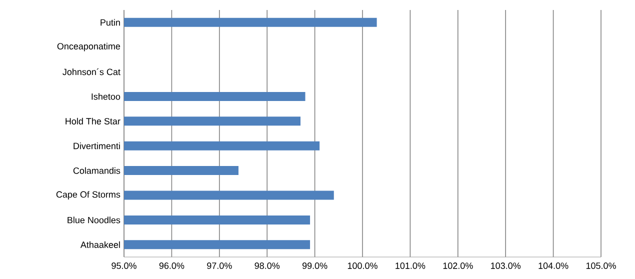  Describe the element at coordinates (106, 96) in the screenshot. I see `y-tick-label: Ishetoo` at that location.